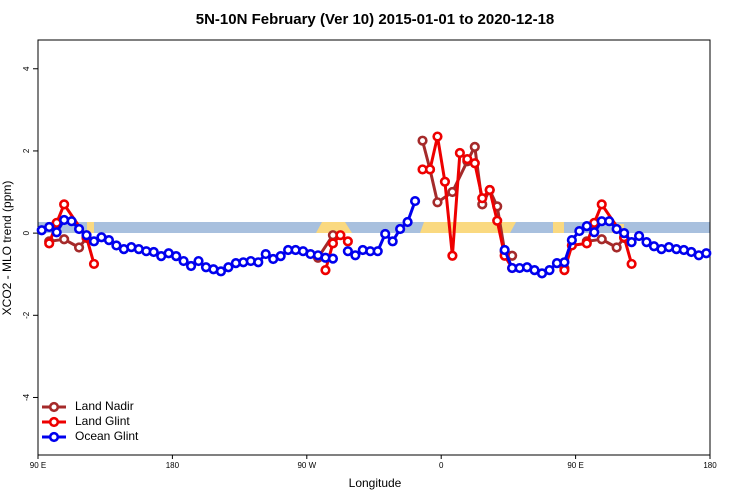 The height and width of the screenshot is (500, 750). What do you see at coordinates (306, 465) in the screenshot?
I see `x-tick-label: 90 W` at bounding box center [306, 465].